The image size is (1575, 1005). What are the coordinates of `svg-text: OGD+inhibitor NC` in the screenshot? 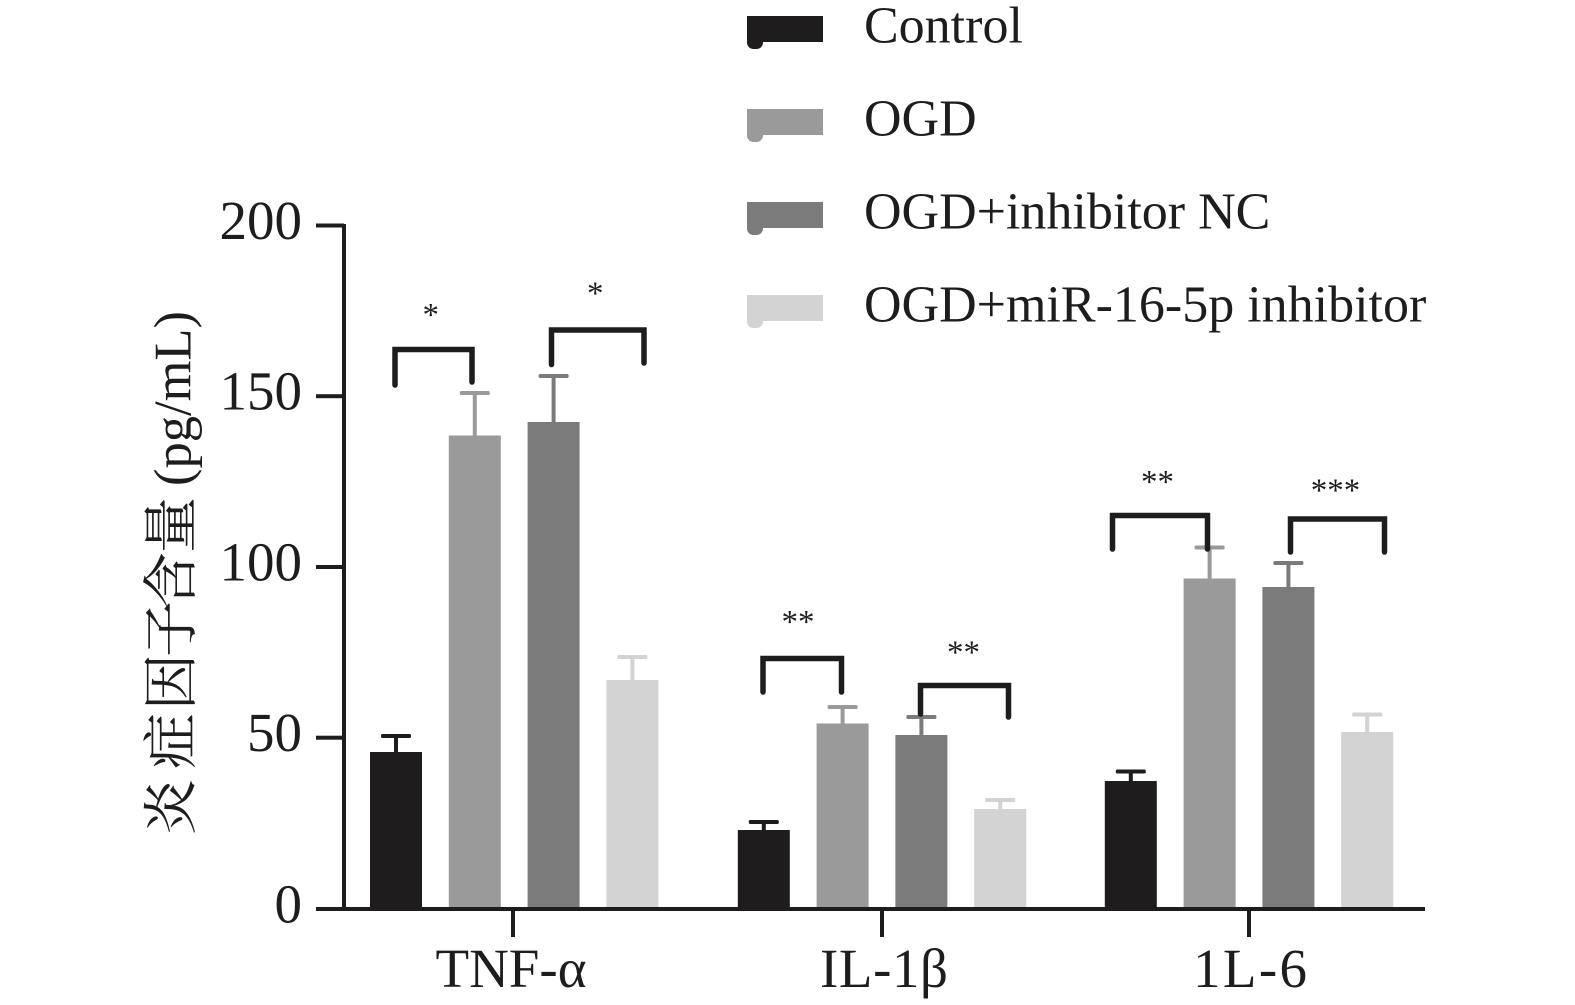 It's located at (1067, 212).